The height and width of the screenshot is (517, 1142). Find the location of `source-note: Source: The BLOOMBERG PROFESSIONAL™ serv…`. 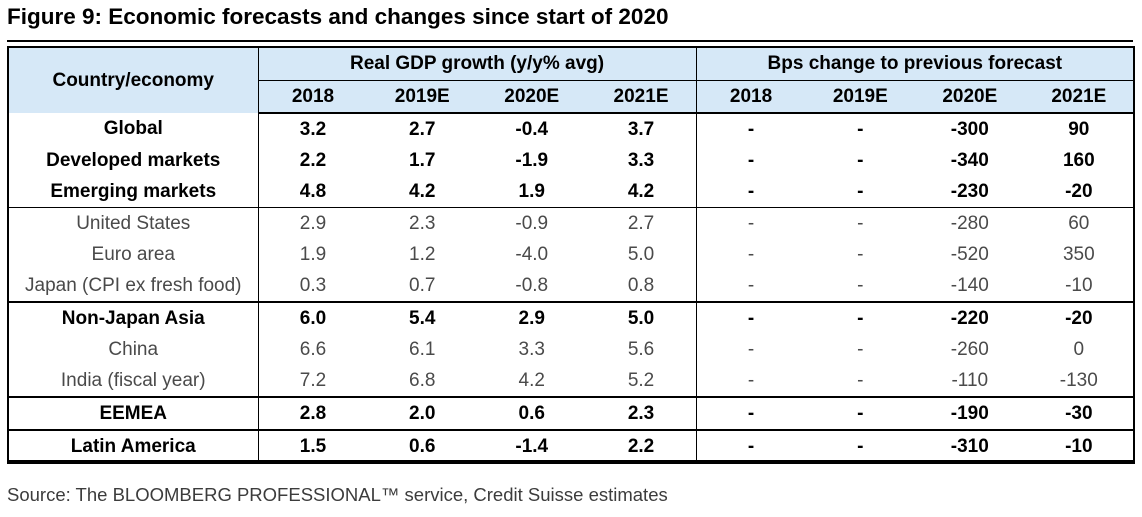

source-note: Source: The BLOOMBERG PROFESSIONAL™ serv… is located at coordinates (337, 494).